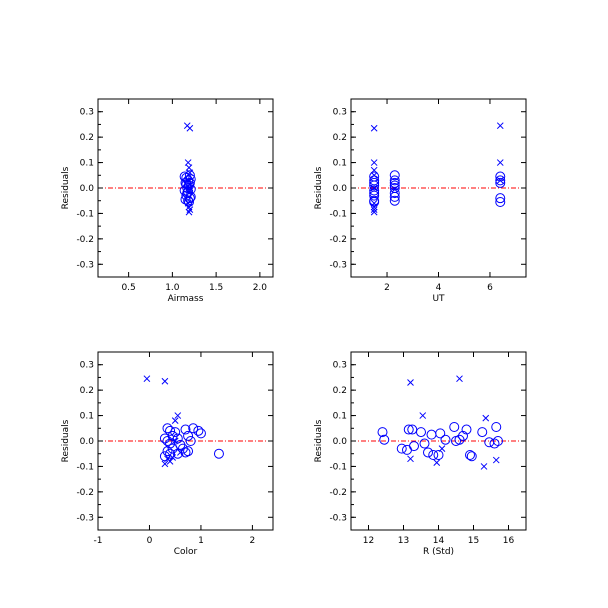 This screenshot has width=608, height=608. Describe the element at coordinates (473, 541) in the screenshot. I see `x-tick-label: 15` at that location.